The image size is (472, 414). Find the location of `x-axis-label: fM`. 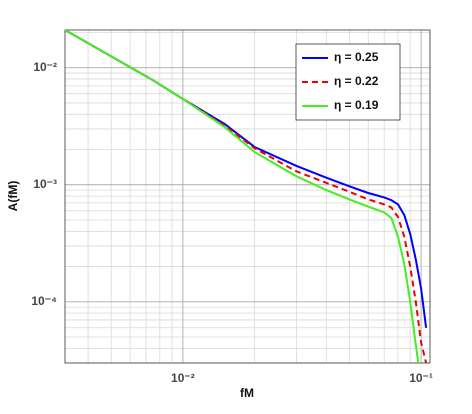

x-axis-label: fM is located at coordinates (247, 393).